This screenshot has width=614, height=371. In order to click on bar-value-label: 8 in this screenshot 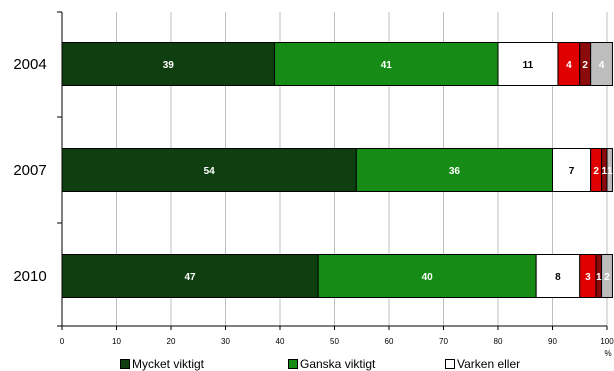, I will do `click(558, 277)`.